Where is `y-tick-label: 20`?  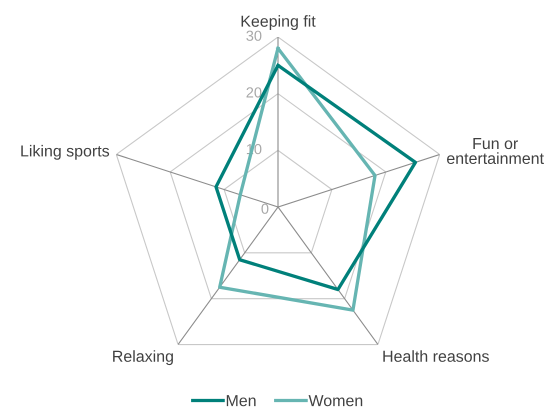 y-tick-label: 20 is located at coordinates (254, 92).